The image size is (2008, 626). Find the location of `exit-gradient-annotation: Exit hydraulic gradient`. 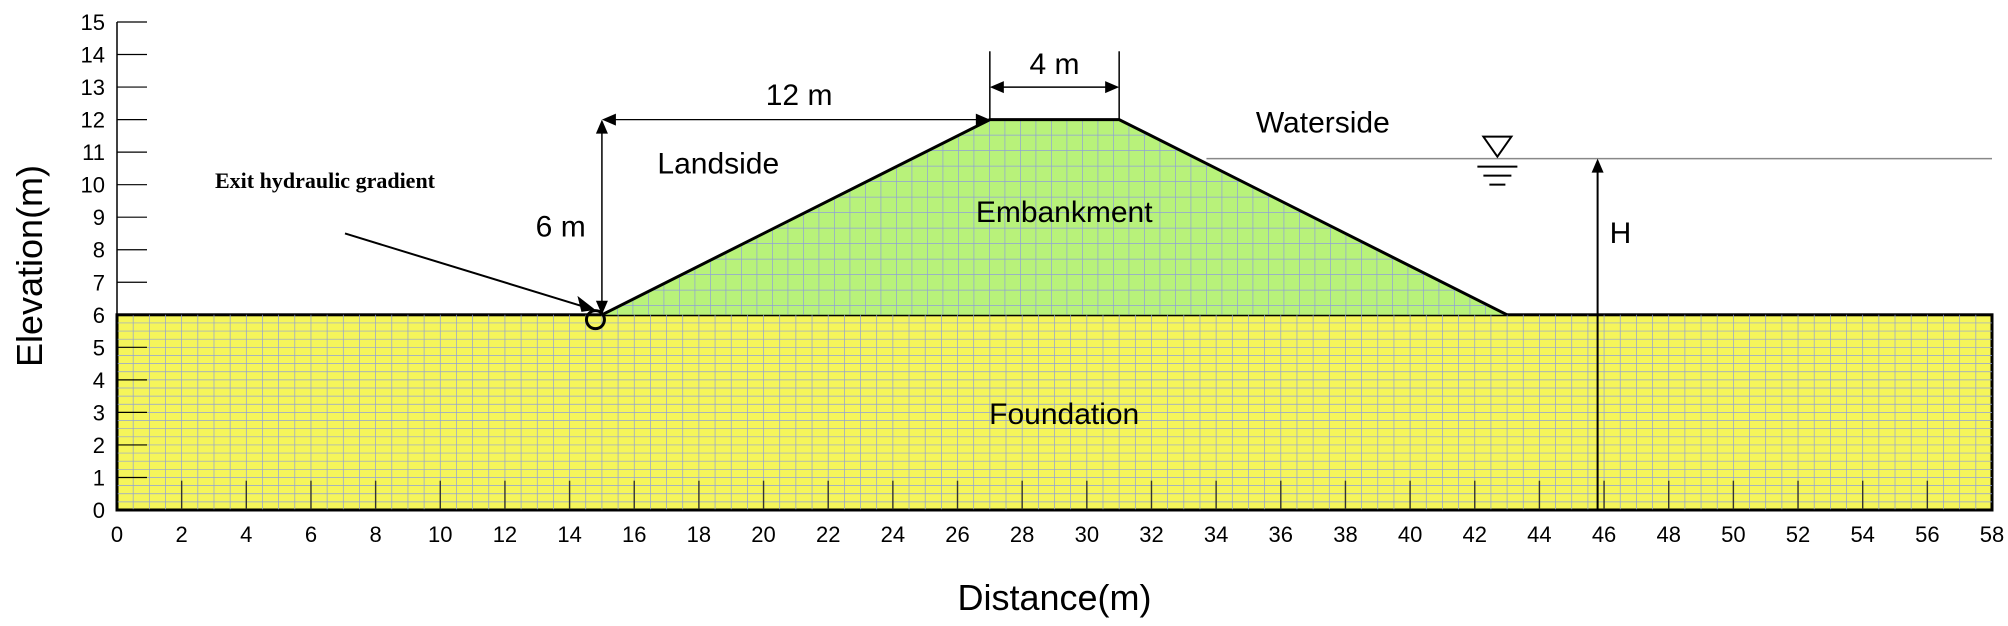

exit-gradient-annotation: Exit hydraulic gradient is located at coordinates (410, 249).